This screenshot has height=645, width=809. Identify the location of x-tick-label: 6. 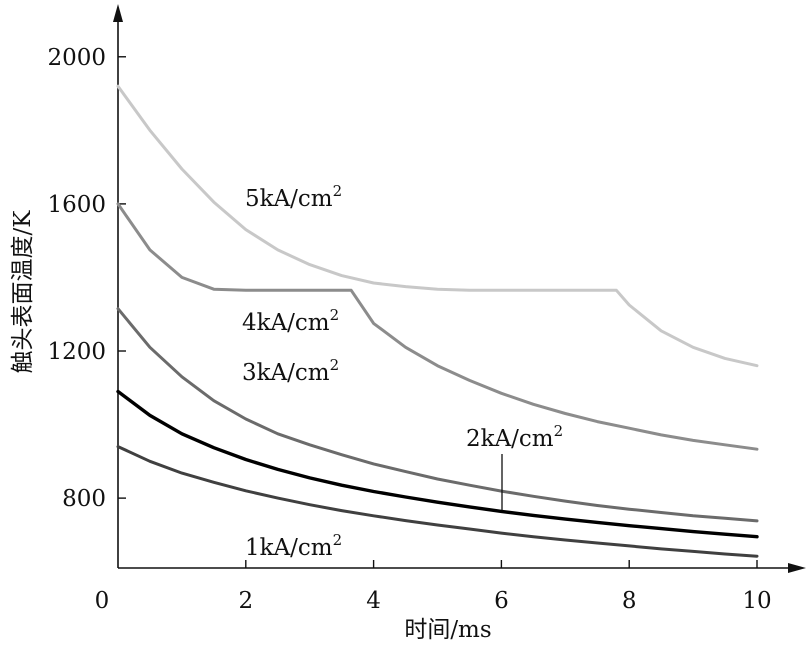
(501, 601).